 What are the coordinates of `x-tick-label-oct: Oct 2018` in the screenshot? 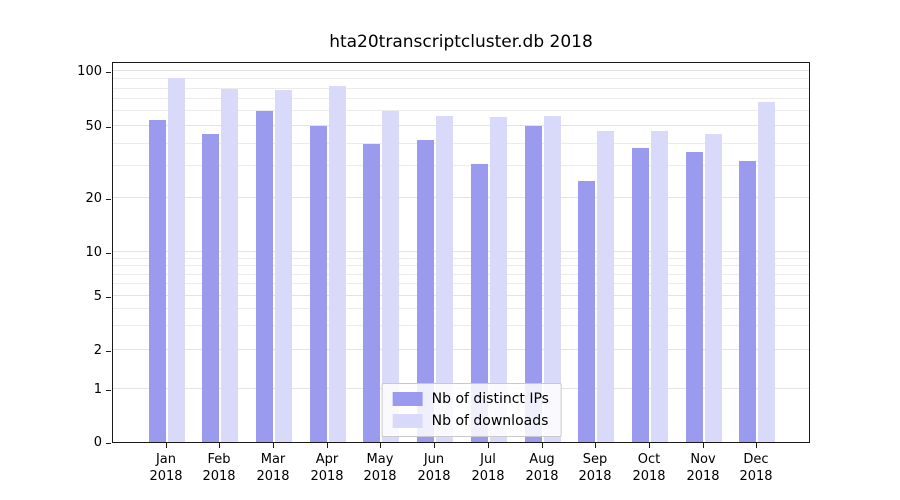 It's located at (649, 468).